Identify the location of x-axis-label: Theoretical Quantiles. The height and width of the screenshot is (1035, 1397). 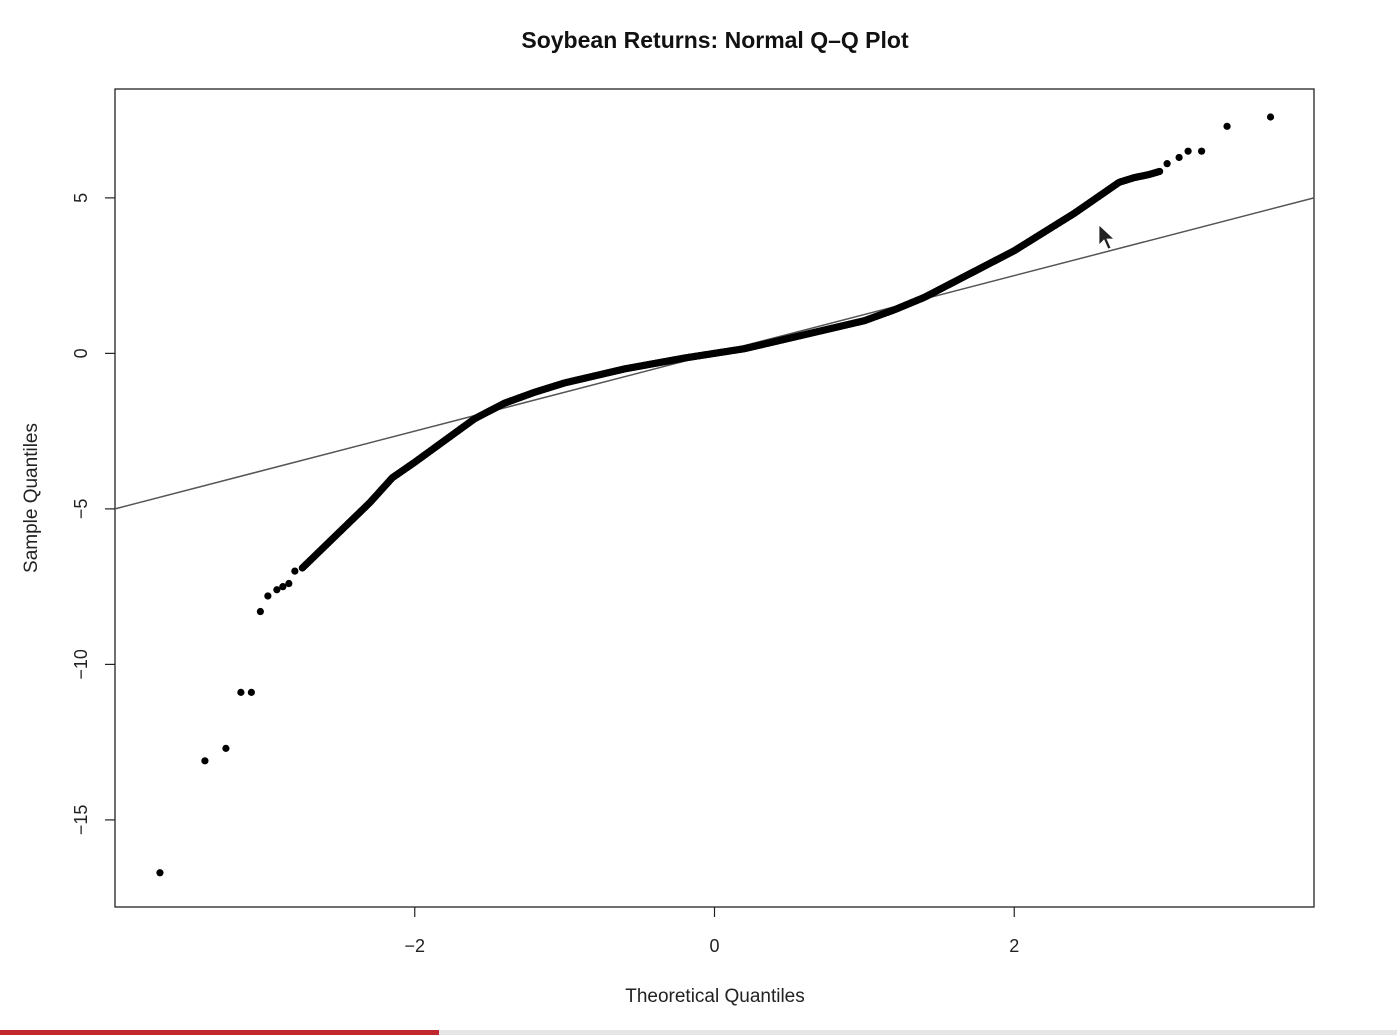
(715, 996).